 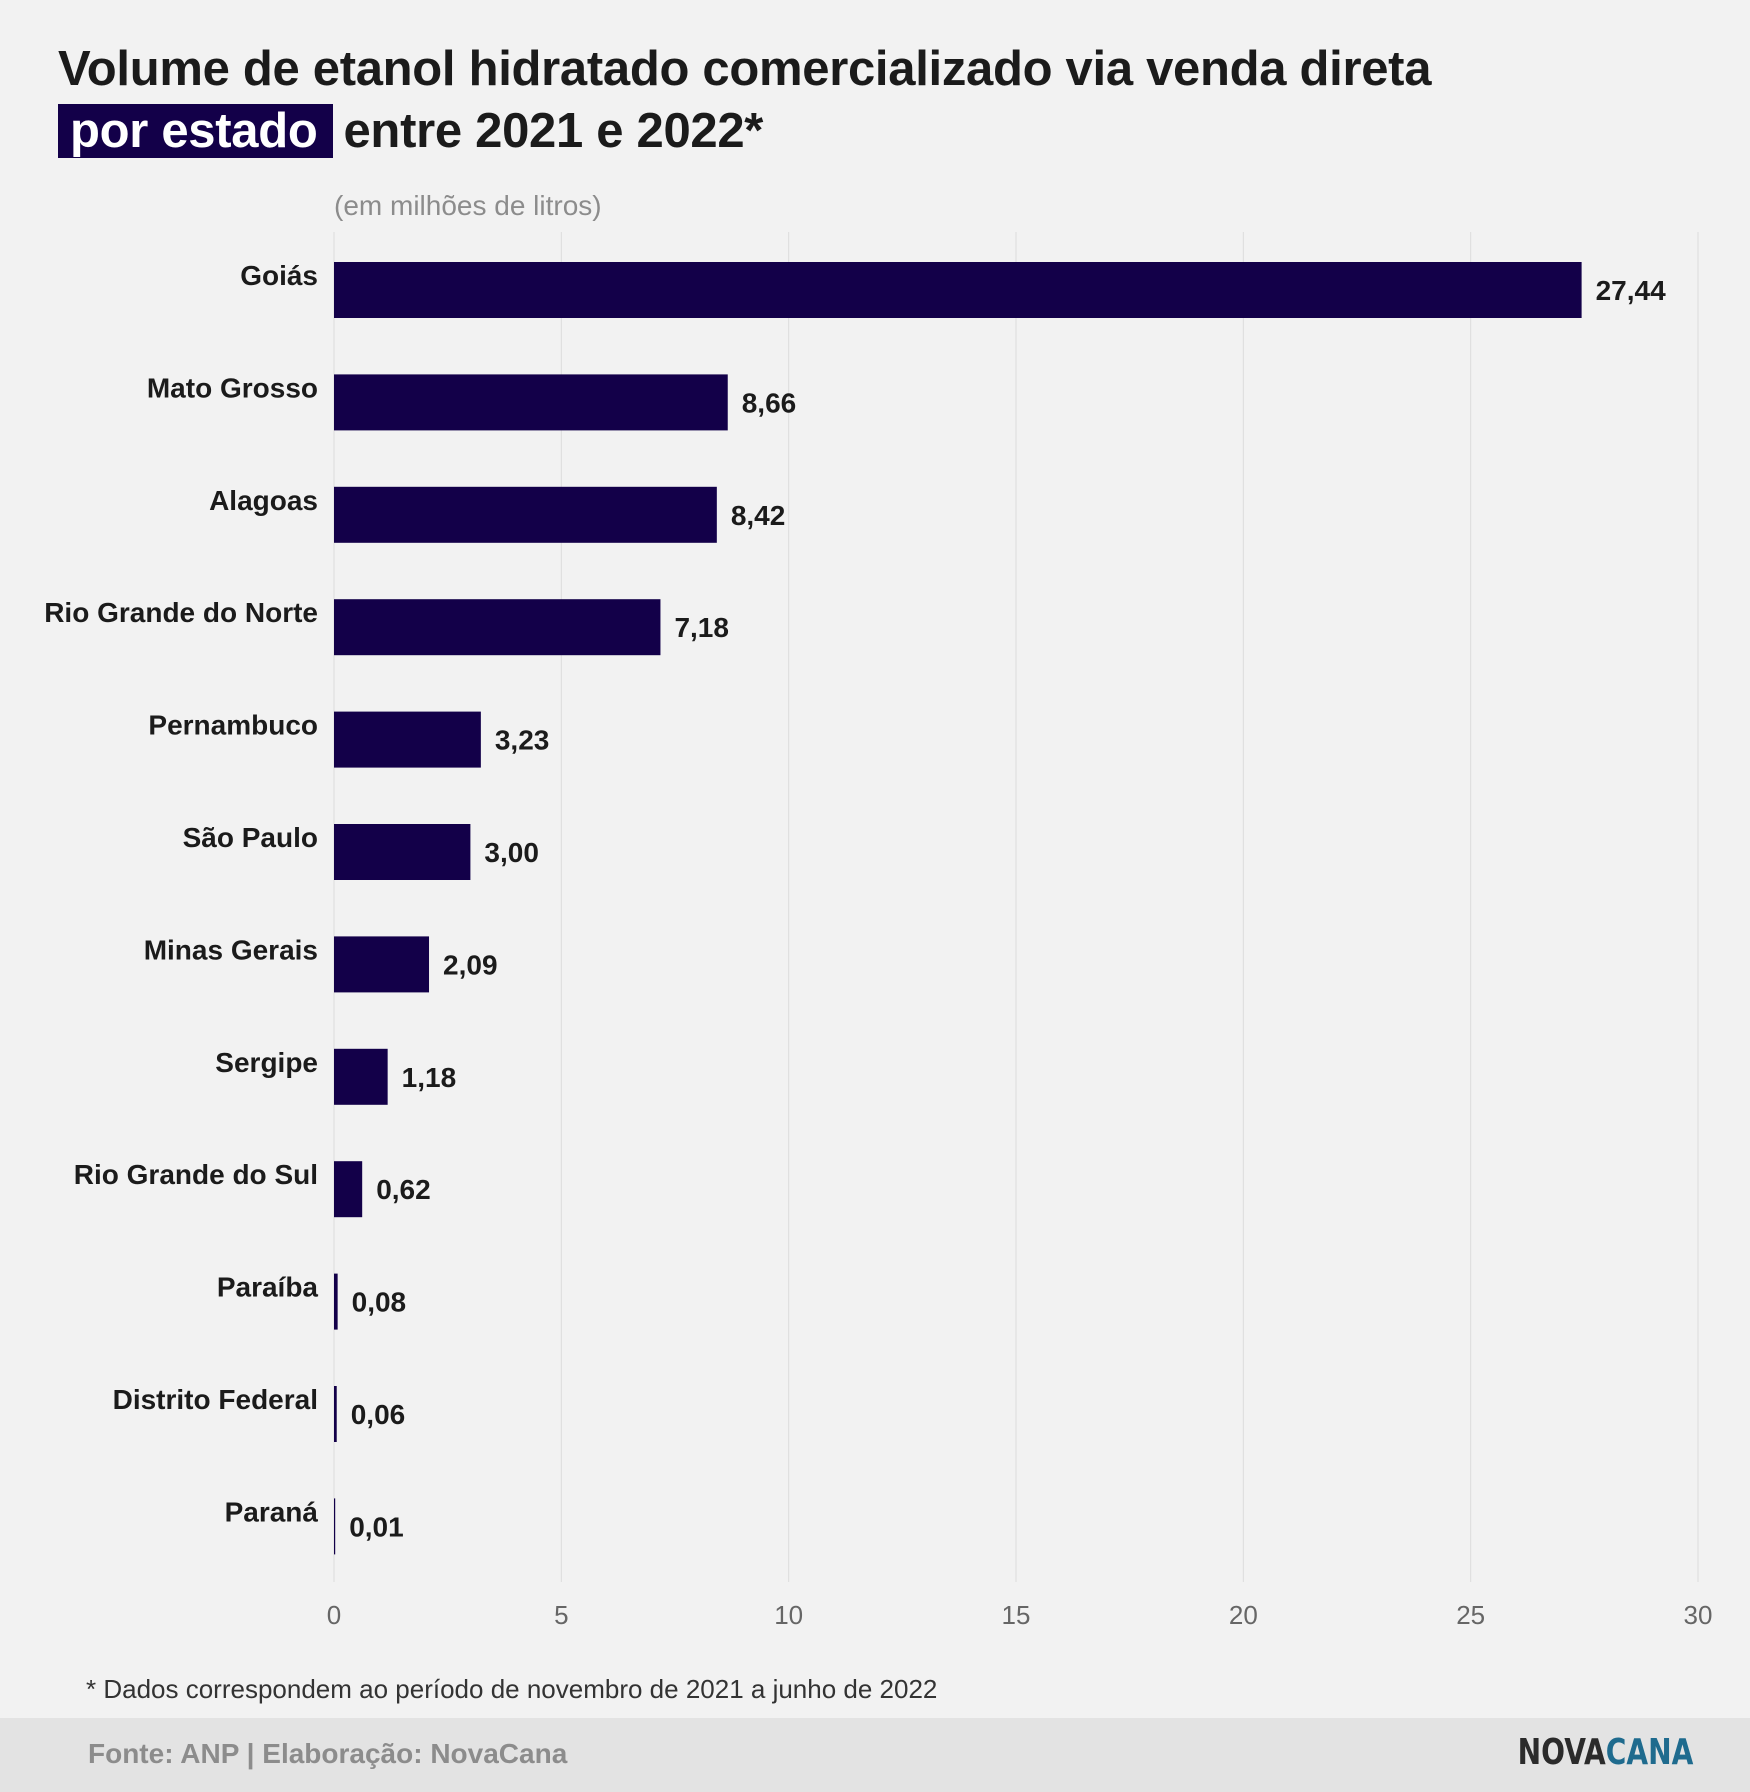 I want to click on x-tick-label: 10, so click(x=788, y=1615).